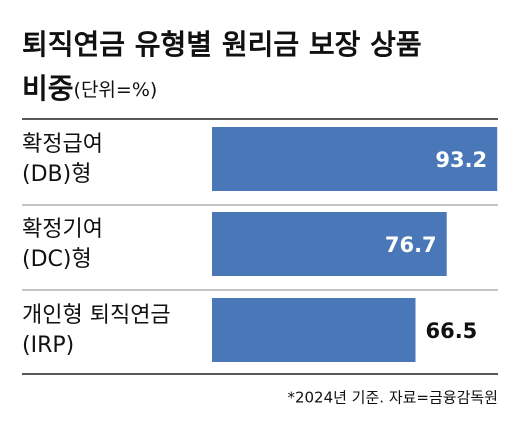  What do you see at coordinates (461, 160) in the screenshot?
I see `value-label: 93.2` at bounding box center [461, 160].